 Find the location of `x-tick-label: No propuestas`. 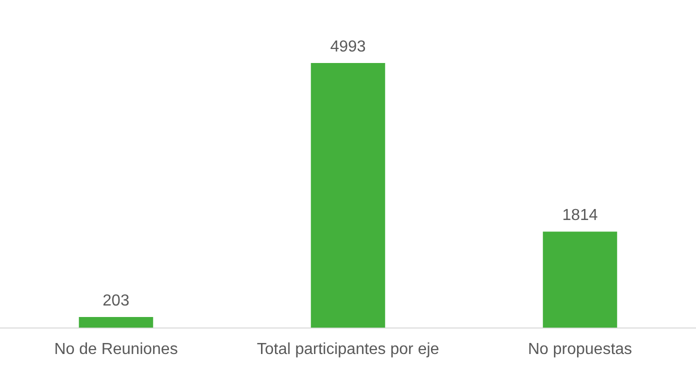

x-tick-label: No propuestas is located at coordinates (580, 349).